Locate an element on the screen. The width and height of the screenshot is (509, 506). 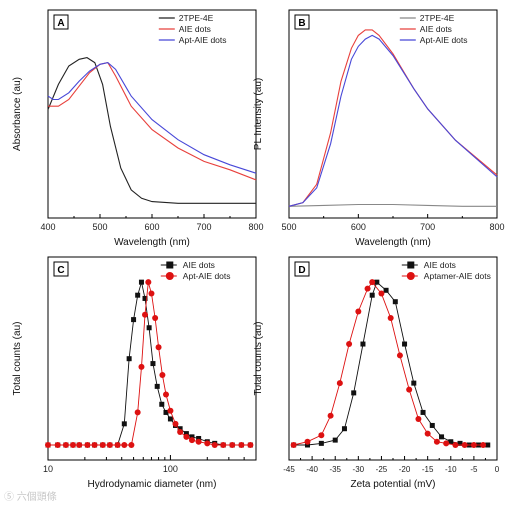
x-tick-label: -40 is located at coordinates (312, 469).